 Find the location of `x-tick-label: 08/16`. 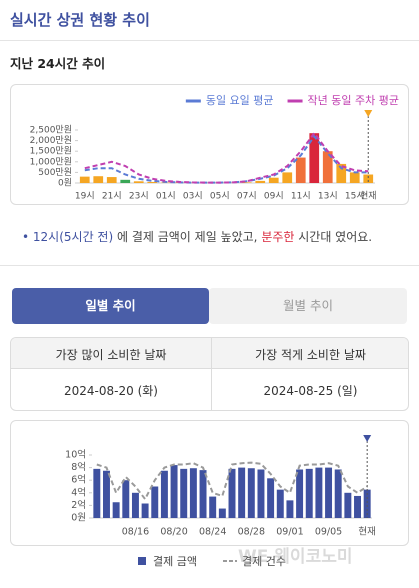

x-tick-label: 08/16 is located at coordinates (135, 532).